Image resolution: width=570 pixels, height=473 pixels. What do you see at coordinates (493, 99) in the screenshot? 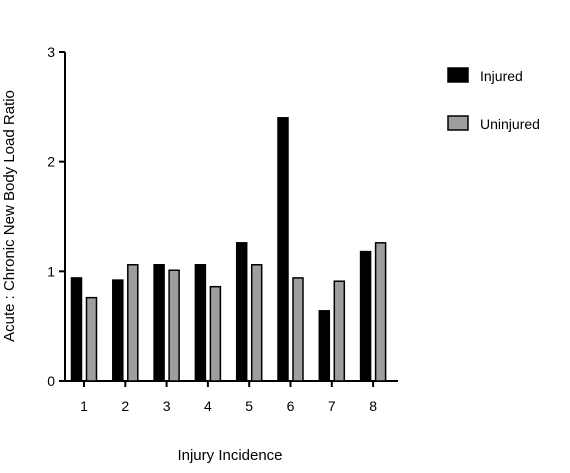
I see `legend: Injured Uninjured` at bounding box center [493, 99].